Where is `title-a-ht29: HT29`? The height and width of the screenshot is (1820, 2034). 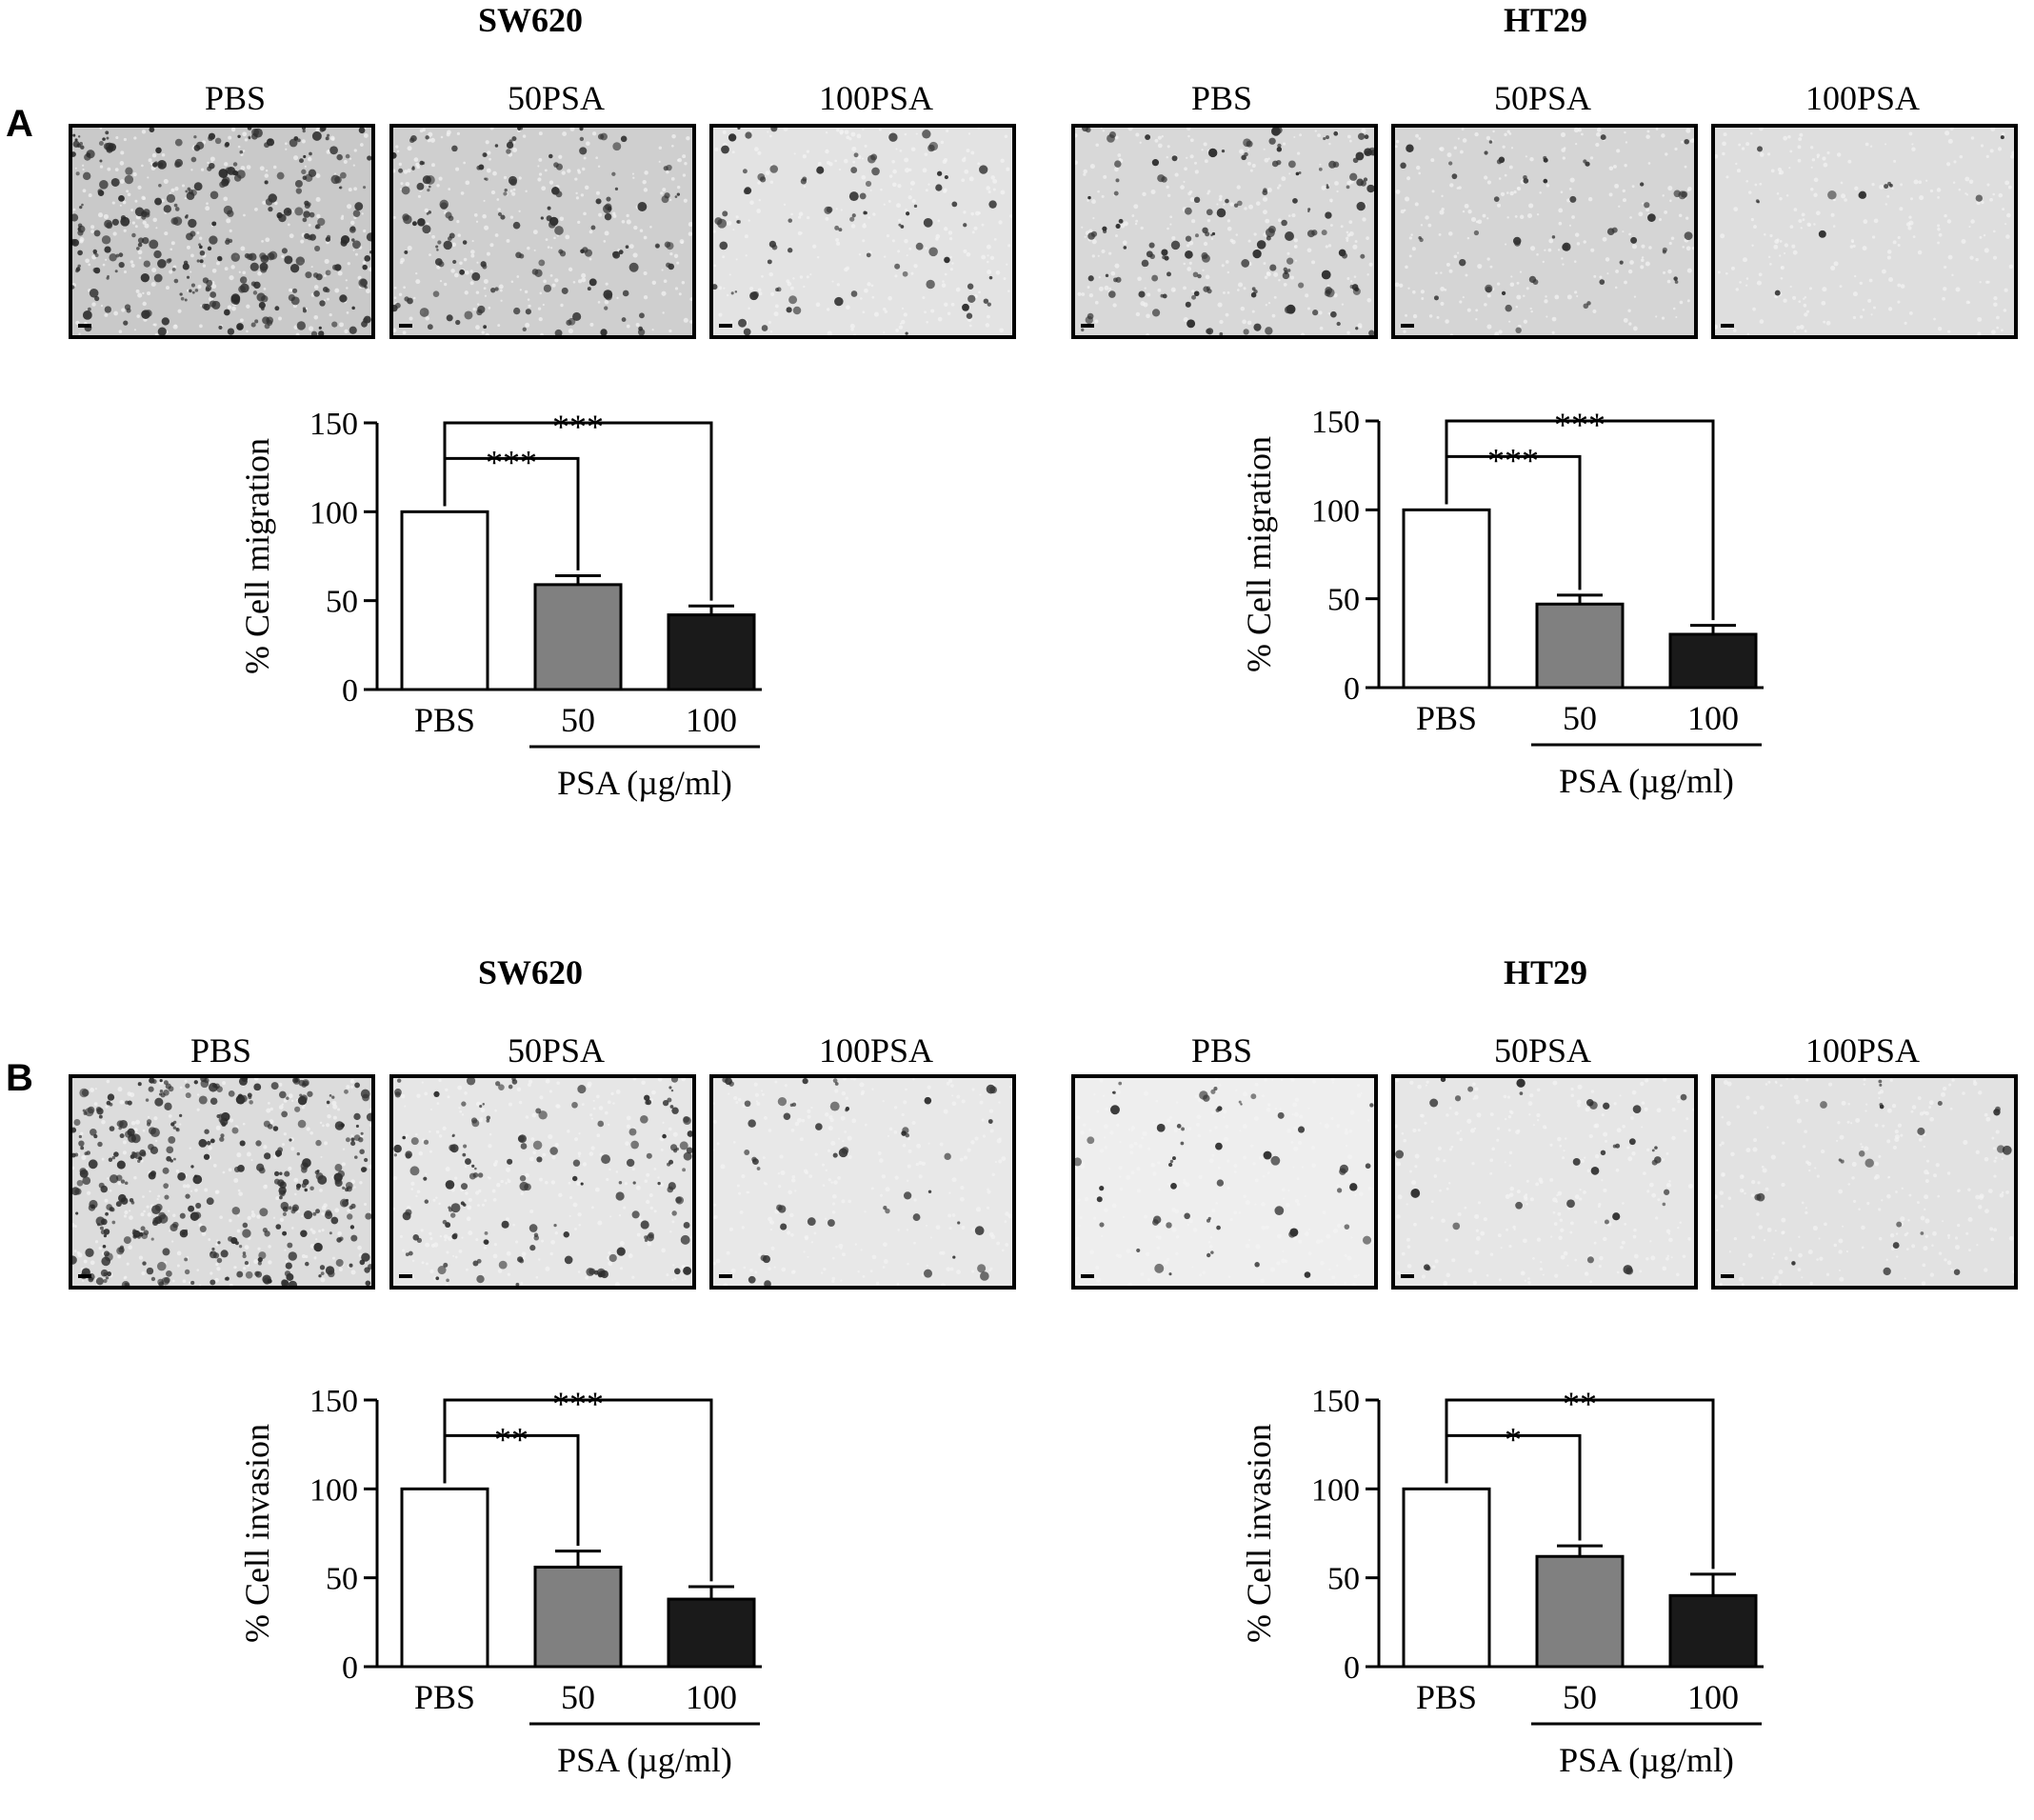
title-a-ht29: HT29 is located at coordinates (1545, 20).